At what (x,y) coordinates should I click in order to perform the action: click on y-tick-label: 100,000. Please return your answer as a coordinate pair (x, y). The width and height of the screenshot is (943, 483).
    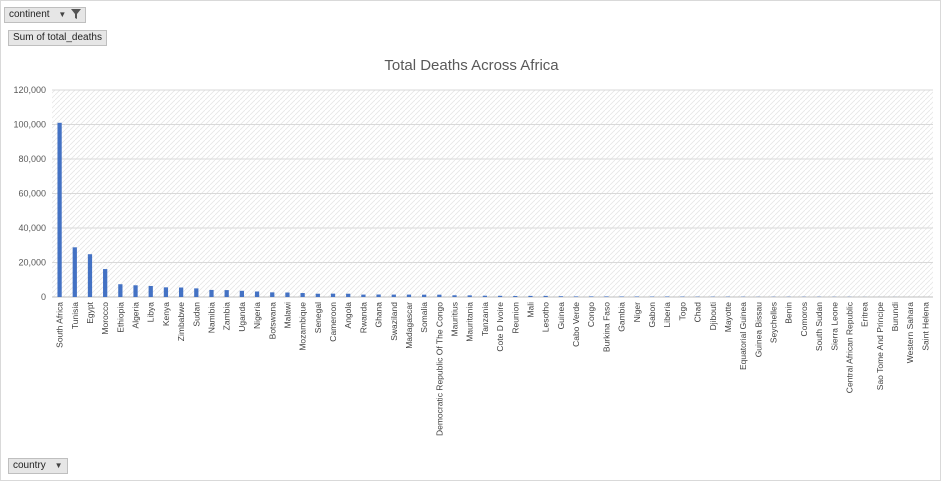
    Looking at the image, I should click on (29, 125).